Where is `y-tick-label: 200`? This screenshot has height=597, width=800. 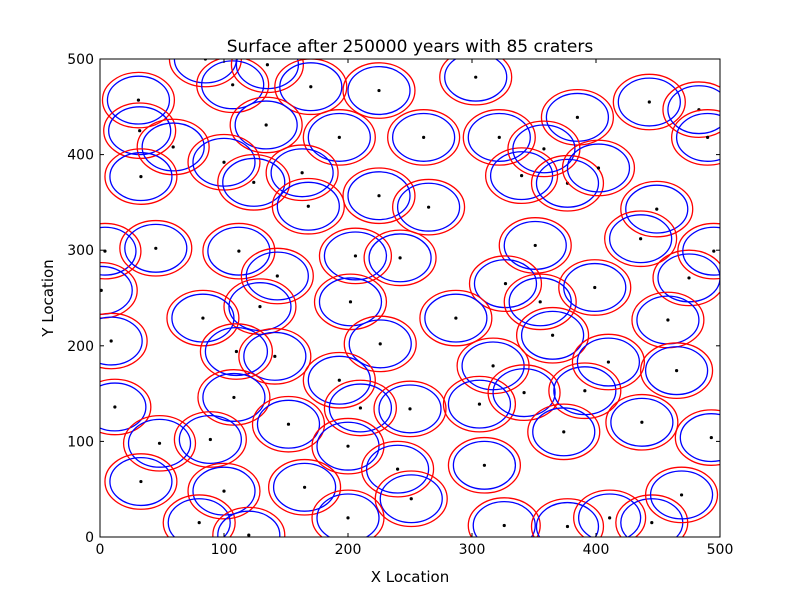 y-tick-label: 200 is located at coordinates (80, 347).